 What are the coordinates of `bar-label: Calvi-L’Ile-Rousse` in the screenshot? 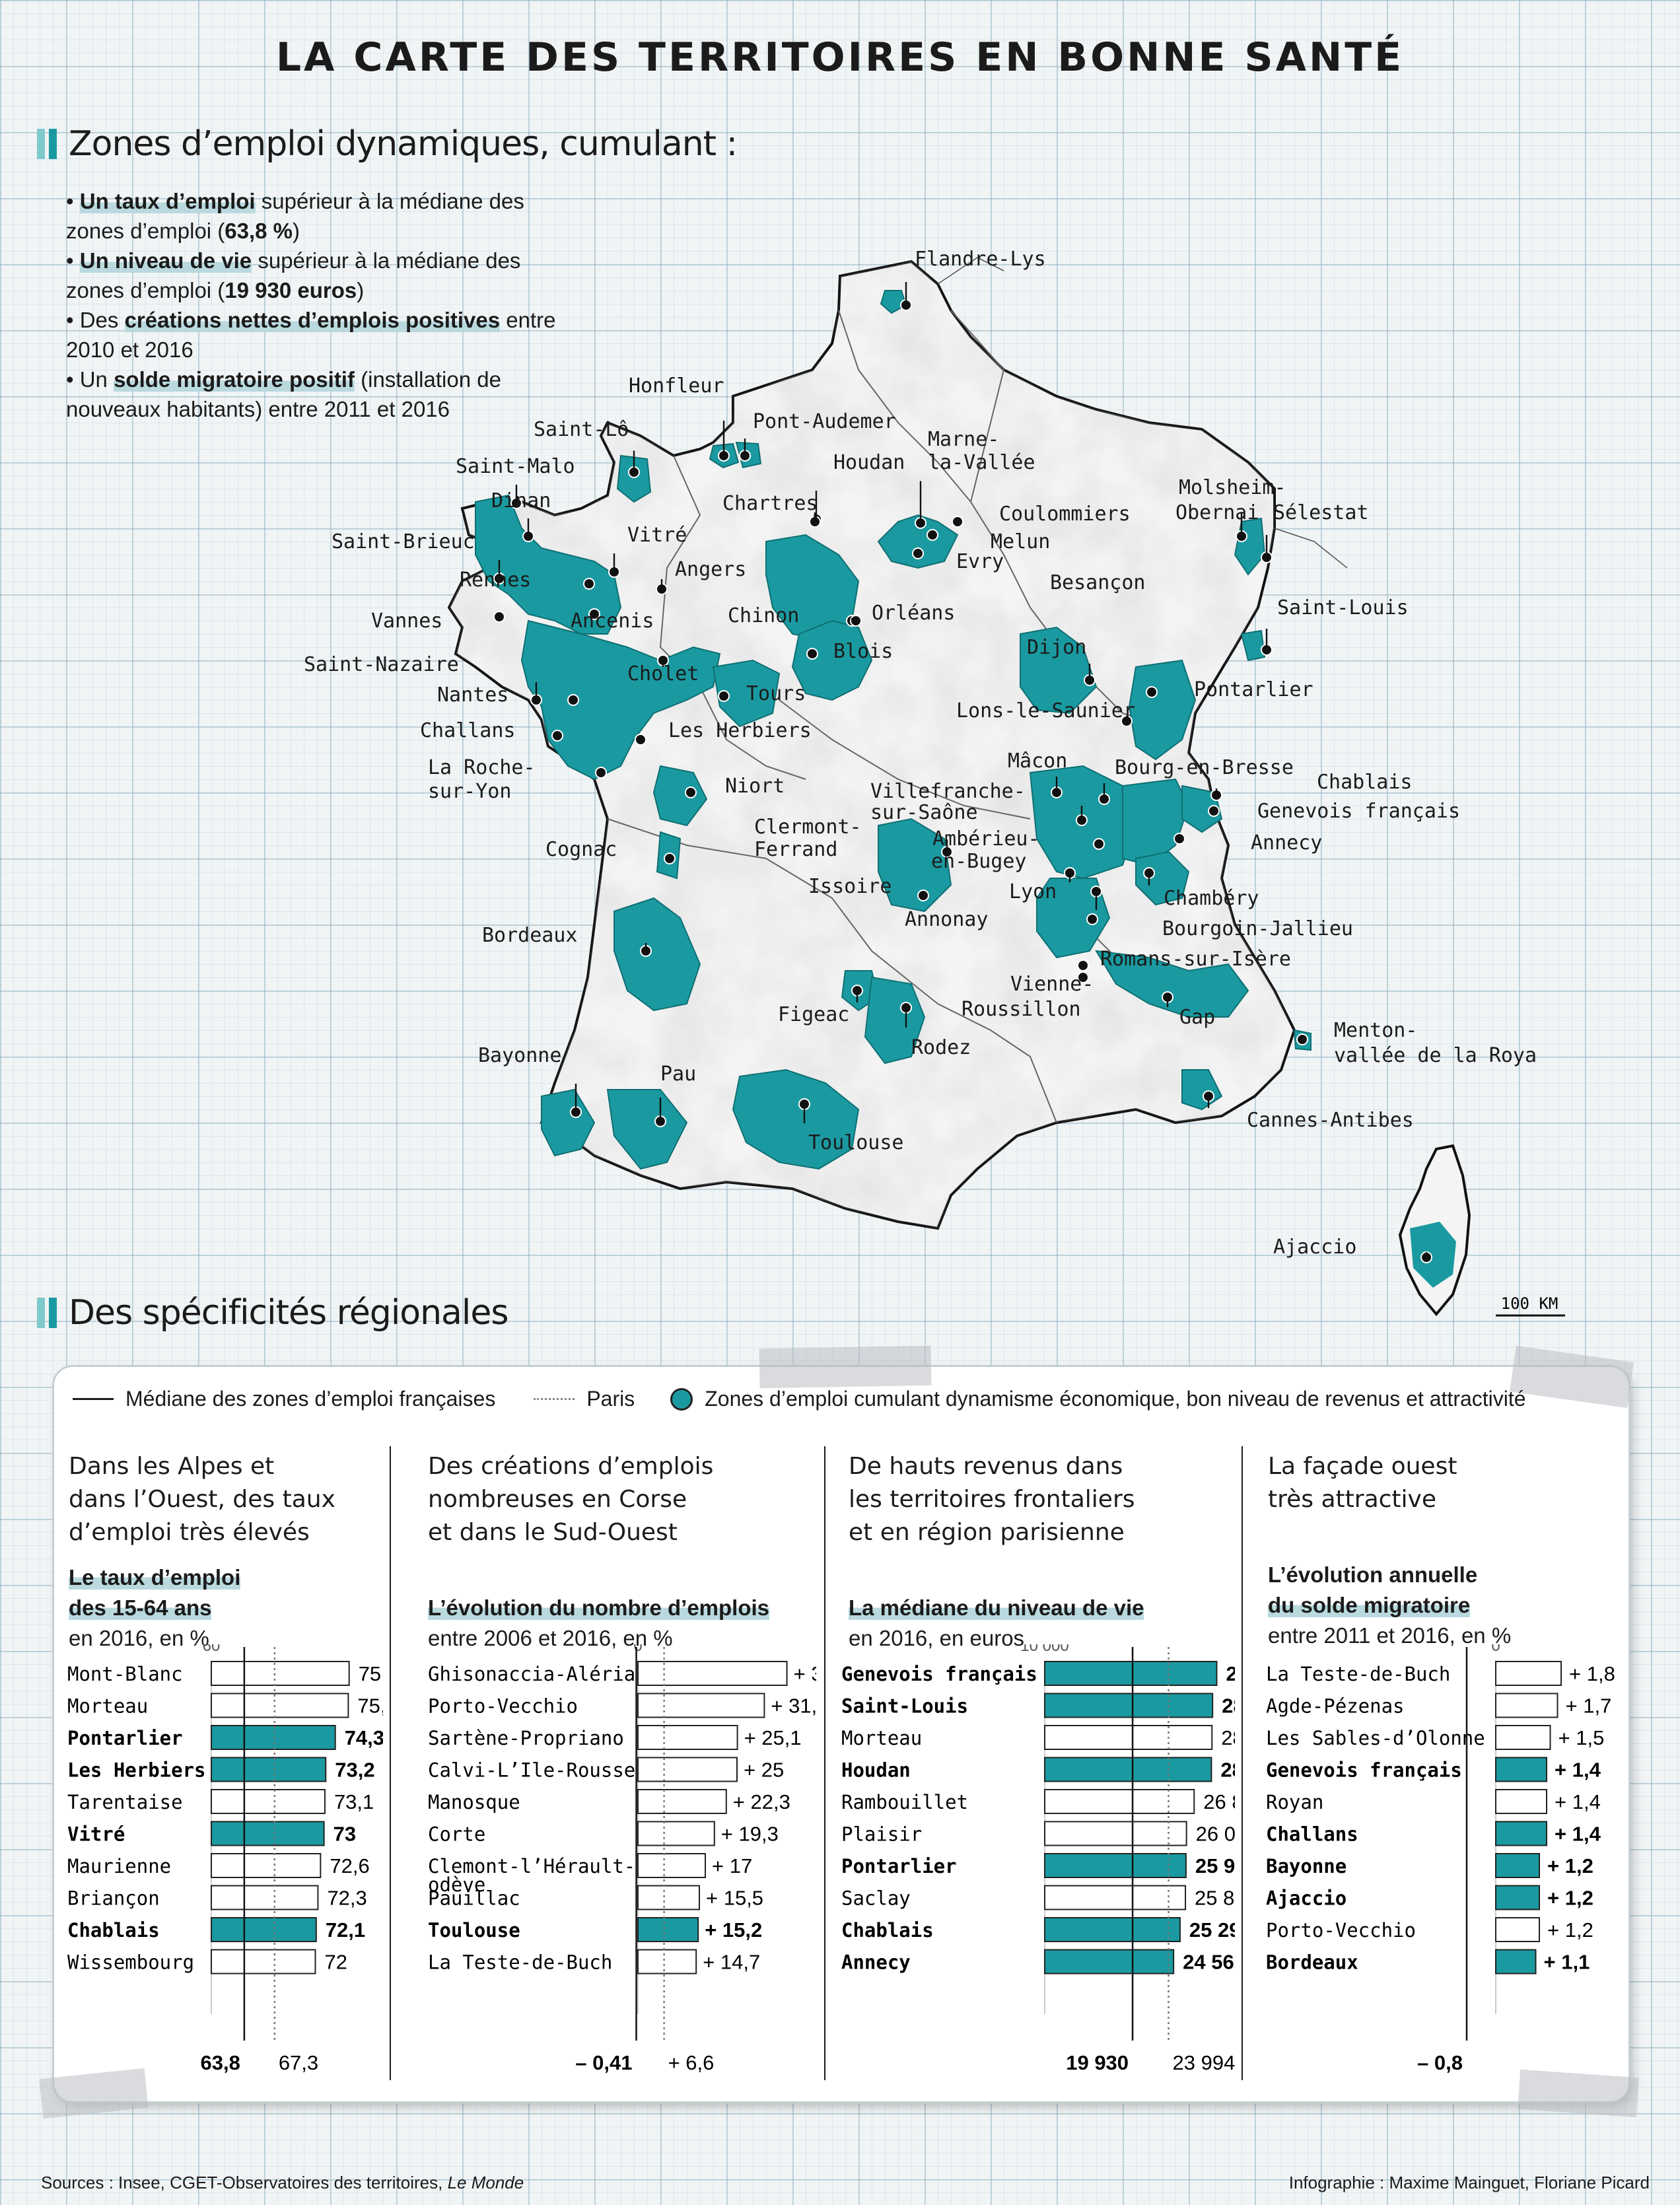 It's located at (531, 1770).